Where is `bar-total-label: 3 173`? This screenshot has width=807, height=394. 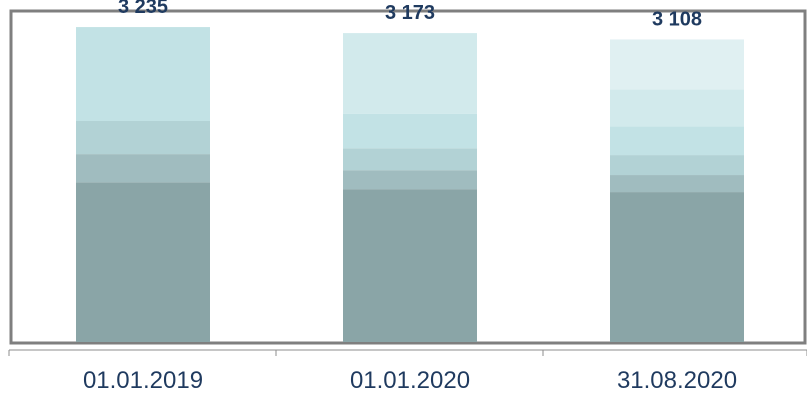
bar-total-label: 3 173 is located at coordinates (410, 13).